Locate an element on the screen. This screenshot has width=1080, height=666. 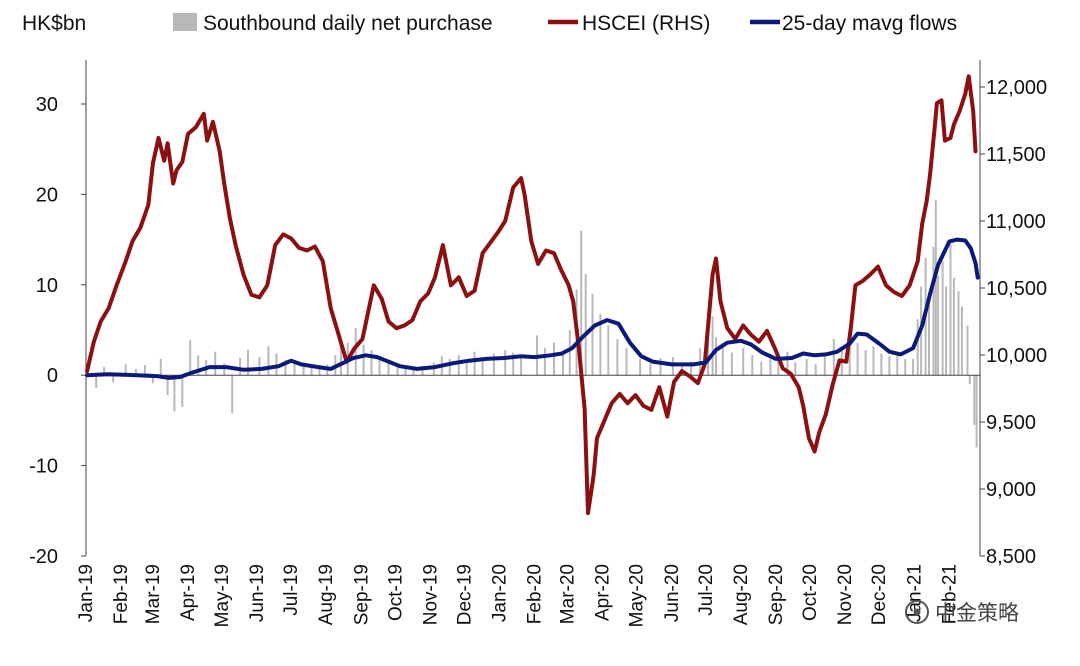
x-axis-tick-label: May-19 is located at coordinates (222, 595).